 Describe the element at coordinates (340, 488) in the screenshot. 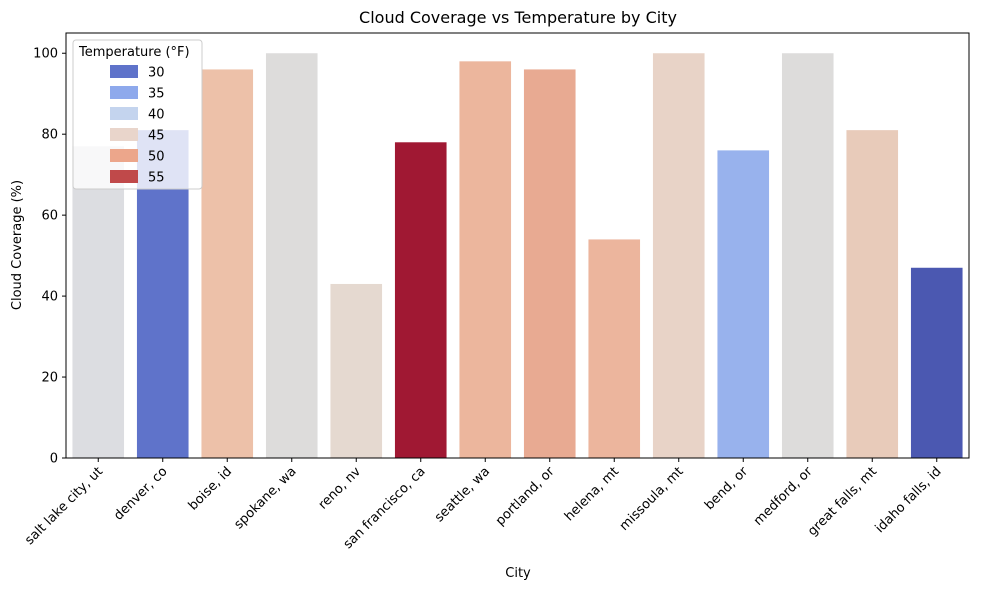

I see `x-tick-label-4: reno, nv` at that location.